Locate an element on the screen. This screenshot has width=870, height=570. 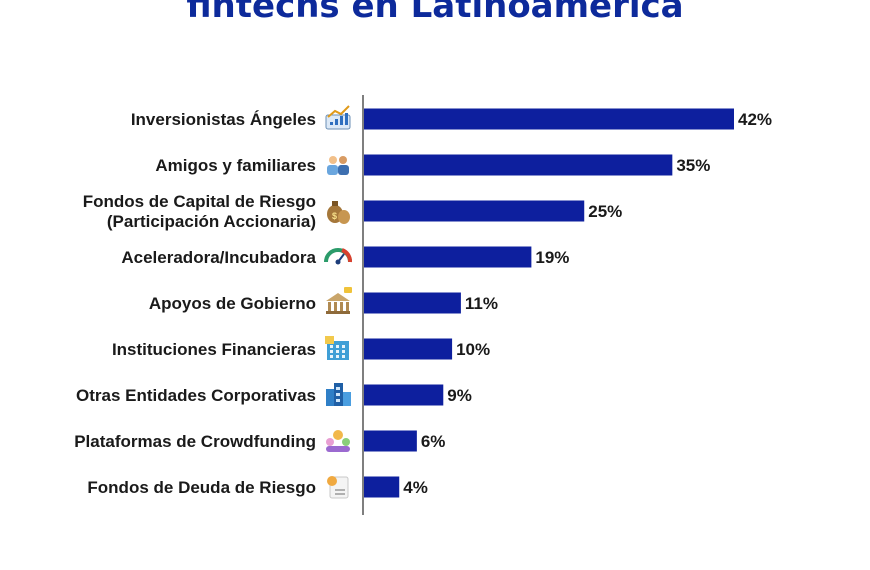
category-label-8: Plataformas de Crowdfunding is located at coordinates (195, 441).